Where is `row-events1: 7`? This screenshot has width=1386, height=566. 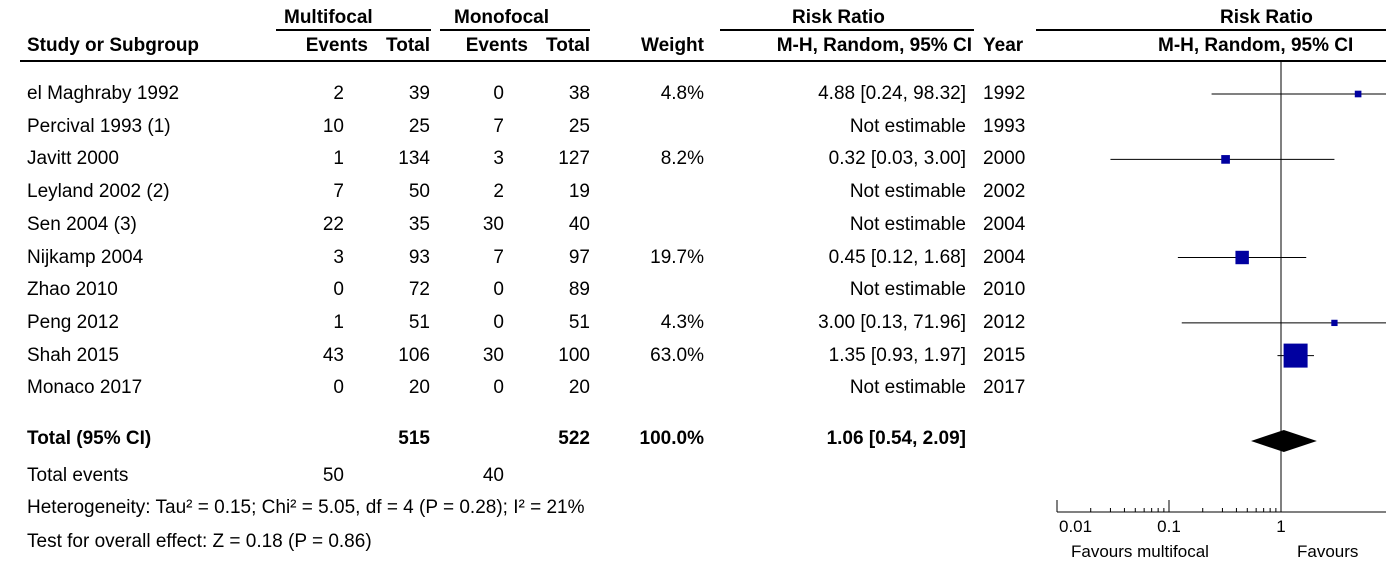 row-events1: 7 is located at coordinates (338, 192).